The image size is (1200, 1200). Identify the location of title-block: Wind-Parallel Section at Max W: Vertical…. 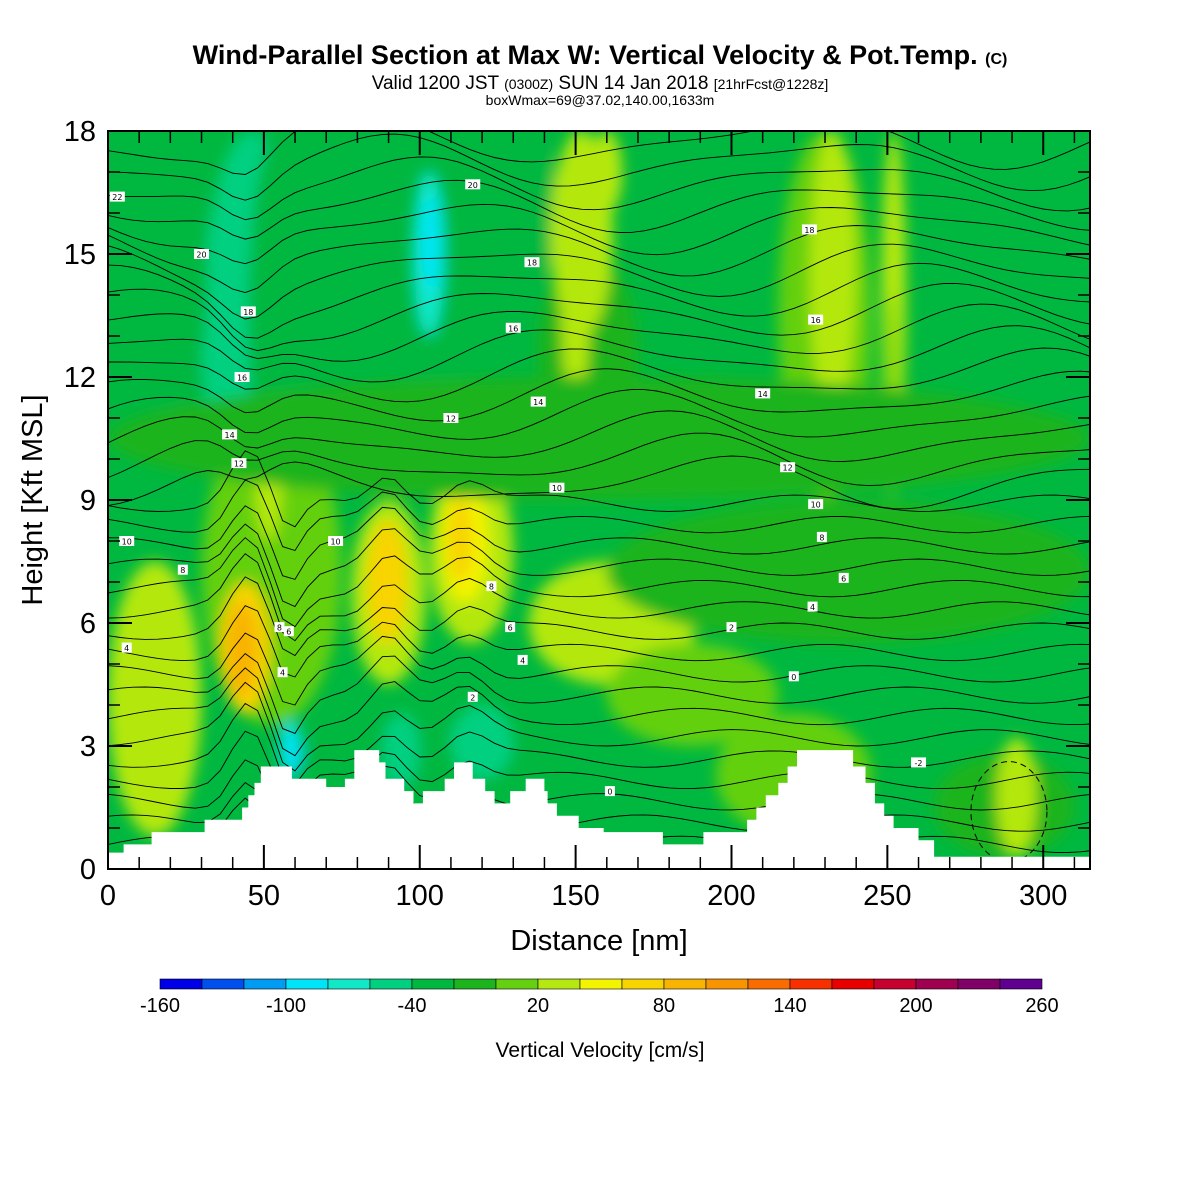
(600, 73).